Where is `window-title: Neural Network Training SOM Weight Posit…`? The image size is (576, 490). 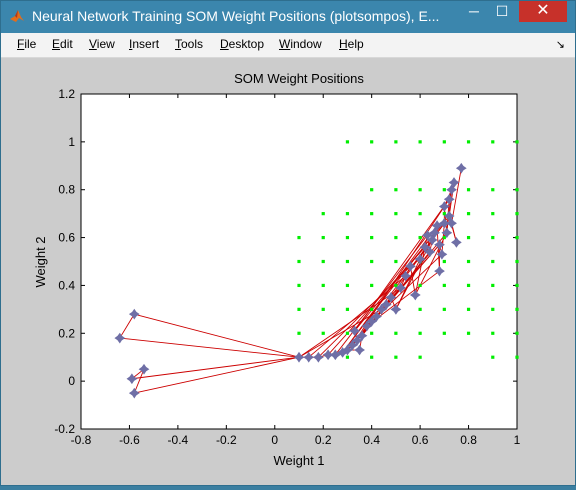
window-title: Neural Network Training SOM Weight Posit… is located at coordinates (236, 16).